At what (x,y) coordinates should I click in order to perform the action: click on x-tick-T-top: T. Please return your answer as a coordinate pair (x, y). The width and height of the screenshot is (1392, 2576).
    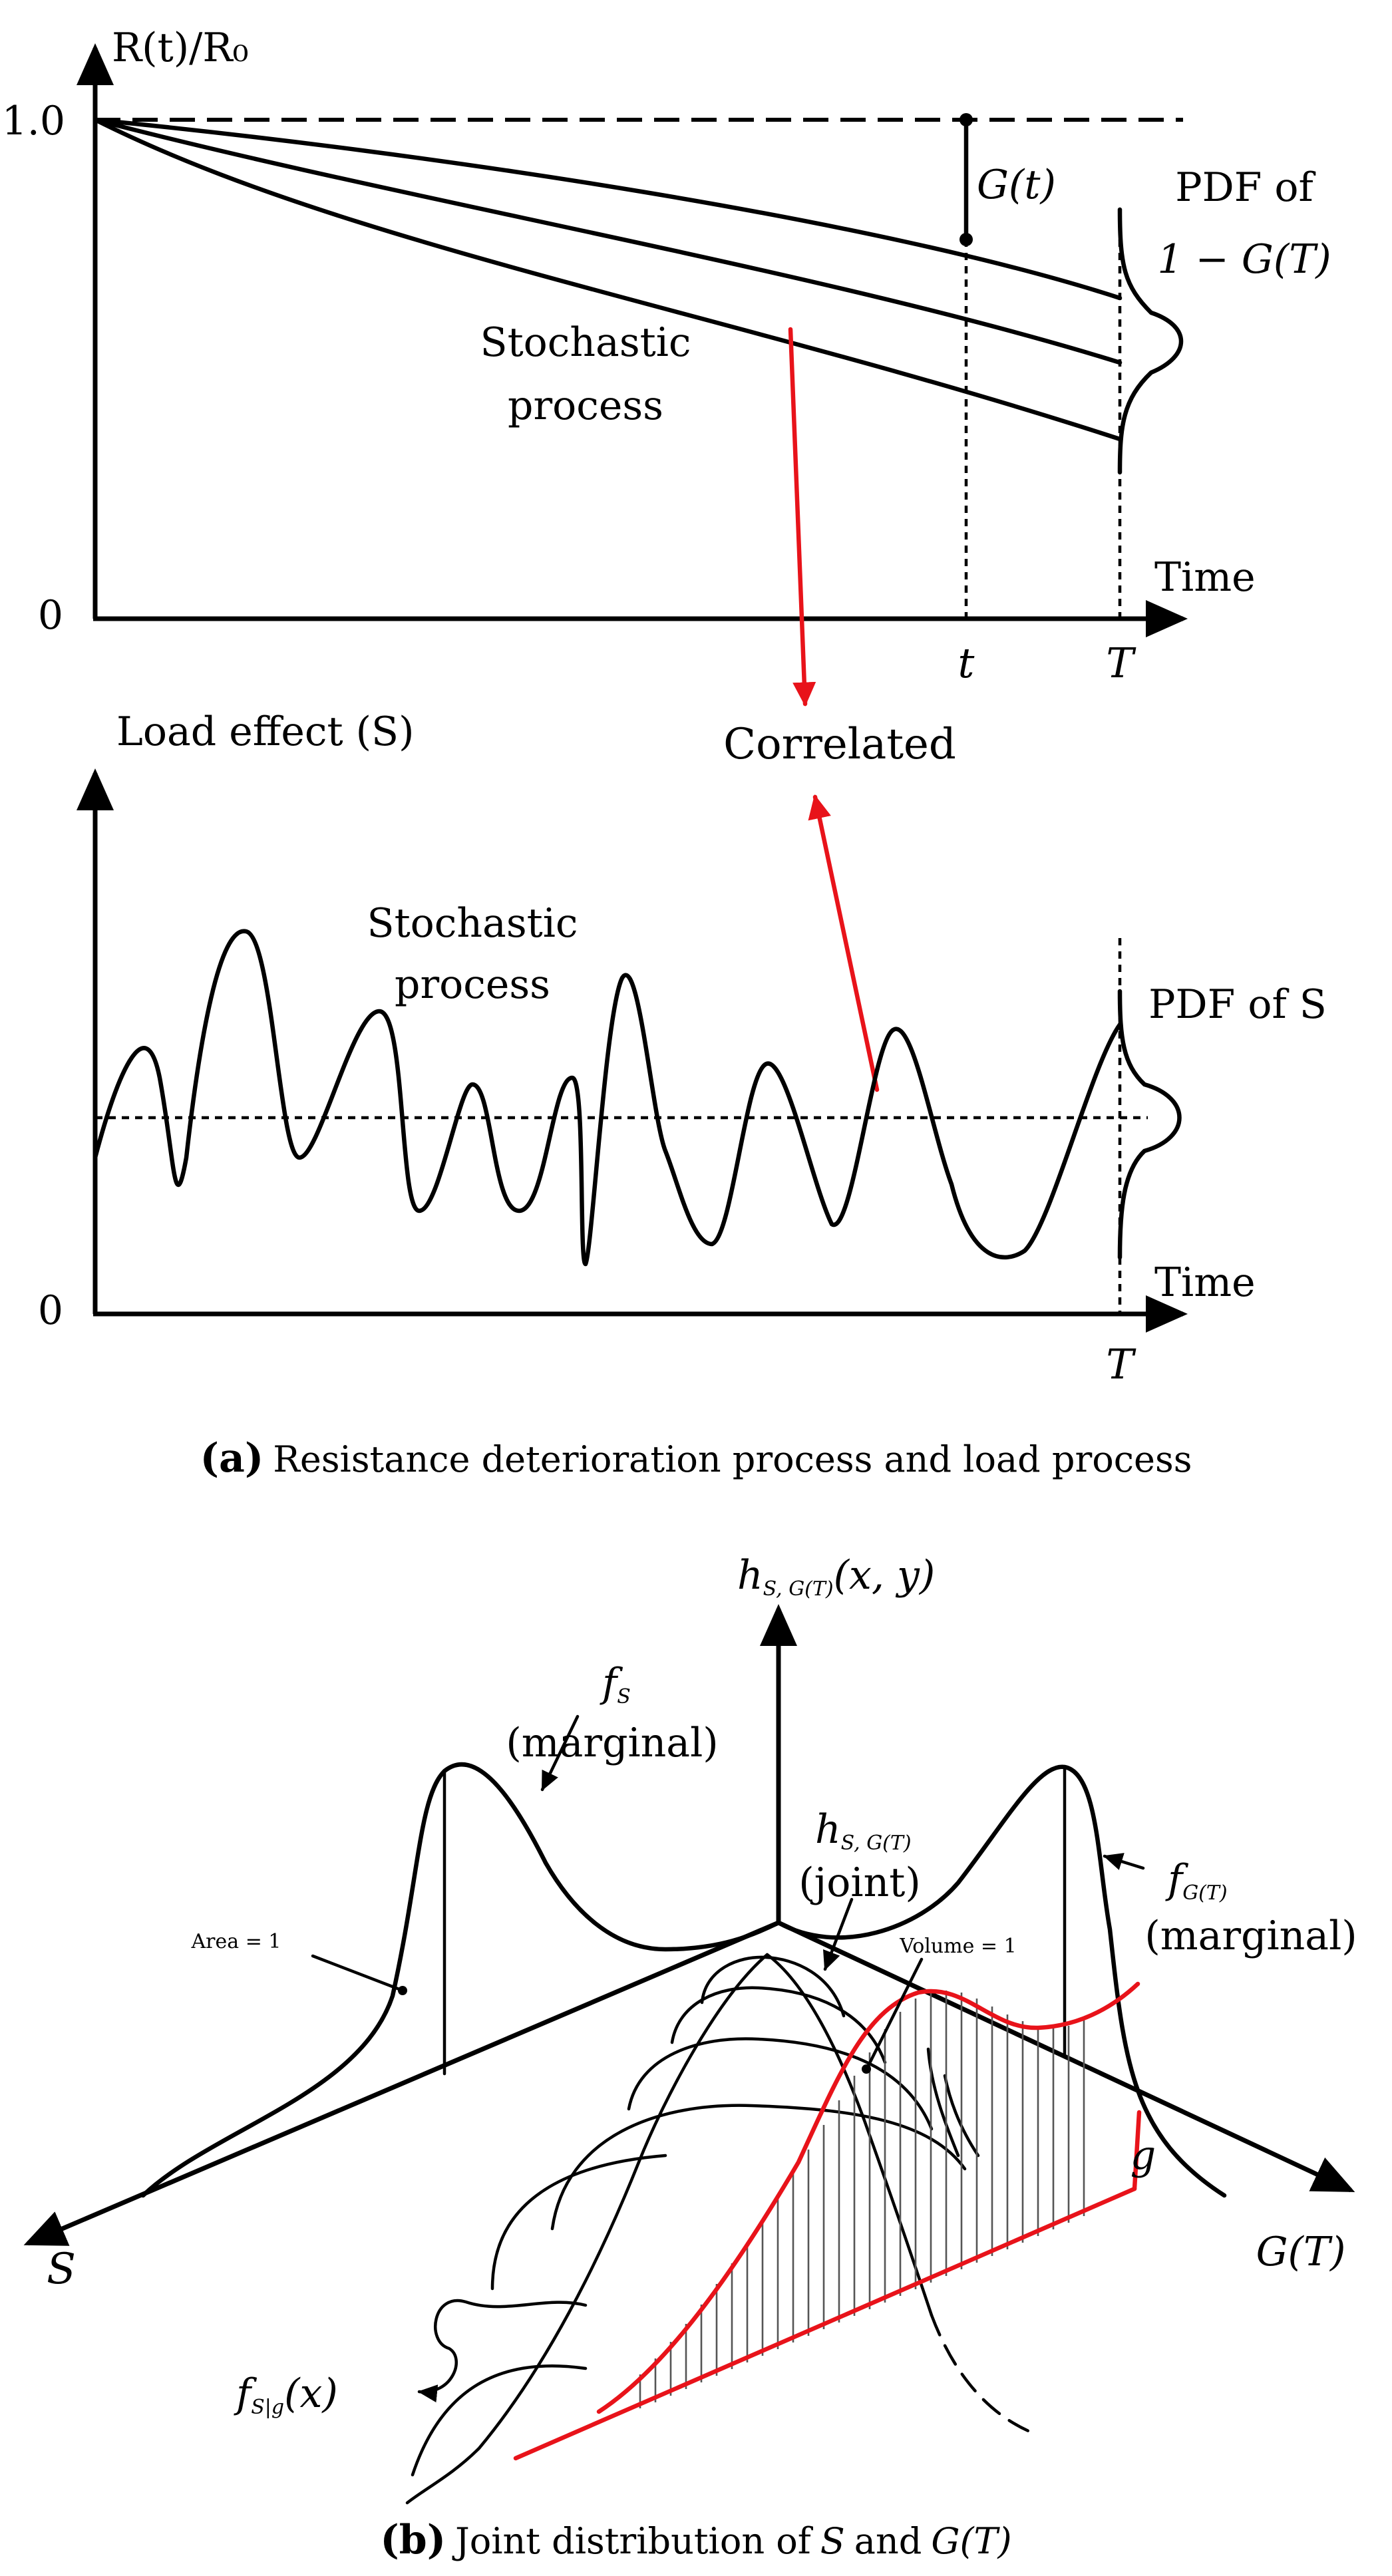
    Looking at the image, I should click on (1121, 663).